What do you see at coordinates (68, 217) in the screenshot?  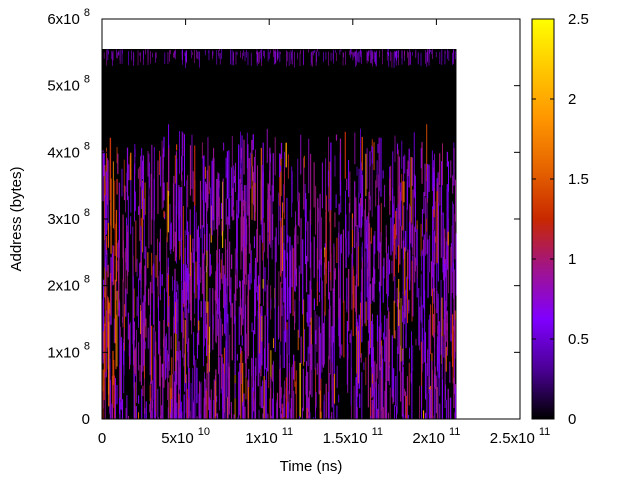 I see `y-tick-label: 3x10 8` at bounding box center [68, 217].